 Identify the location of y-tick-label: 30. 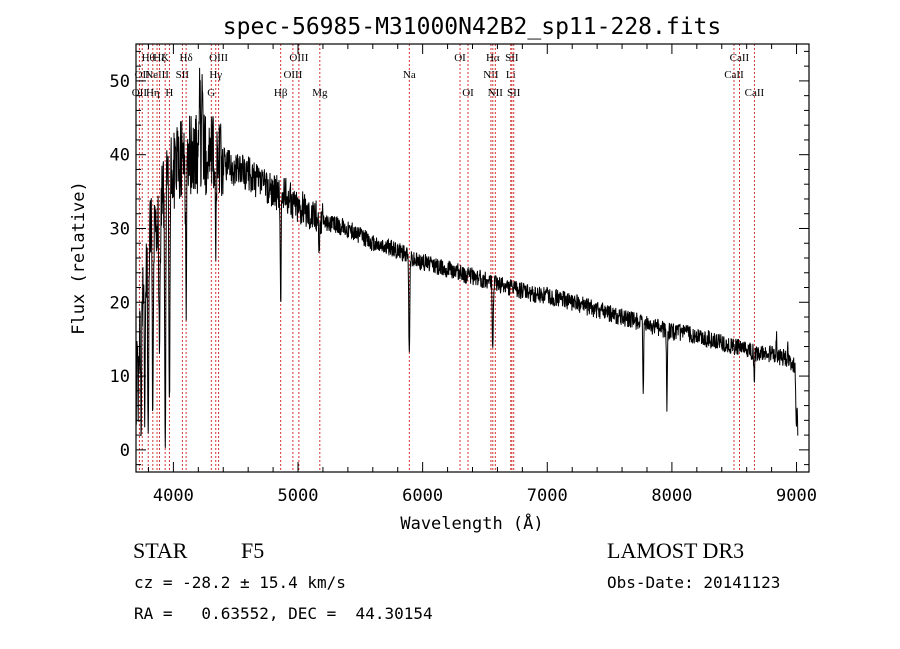
(120, 229).